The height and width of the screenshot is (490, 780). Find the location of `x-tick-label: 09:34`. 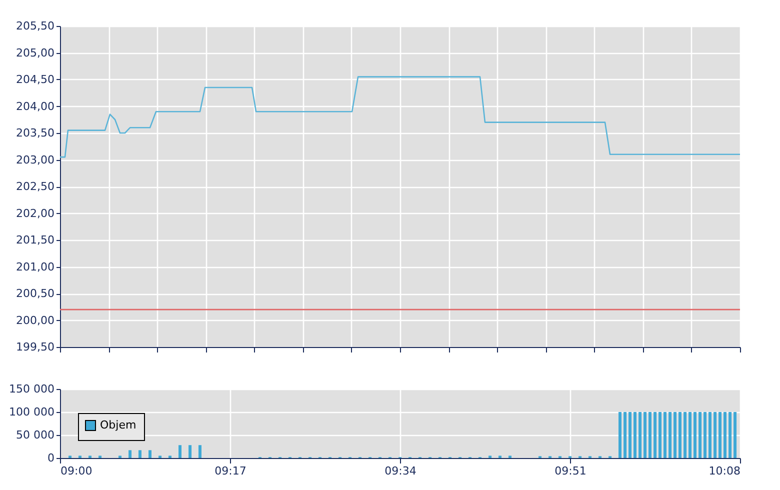

x-tick-label: 09:34 is located at coordinates (400, 471).